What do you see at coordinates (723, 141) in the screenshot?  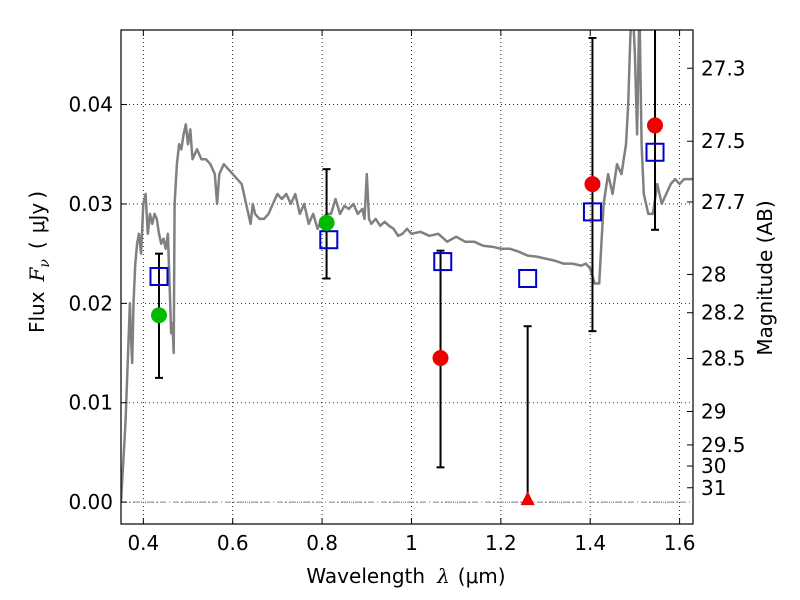 I see `magnitude-tick-label: 27.5` at bounding box center [723, 141].